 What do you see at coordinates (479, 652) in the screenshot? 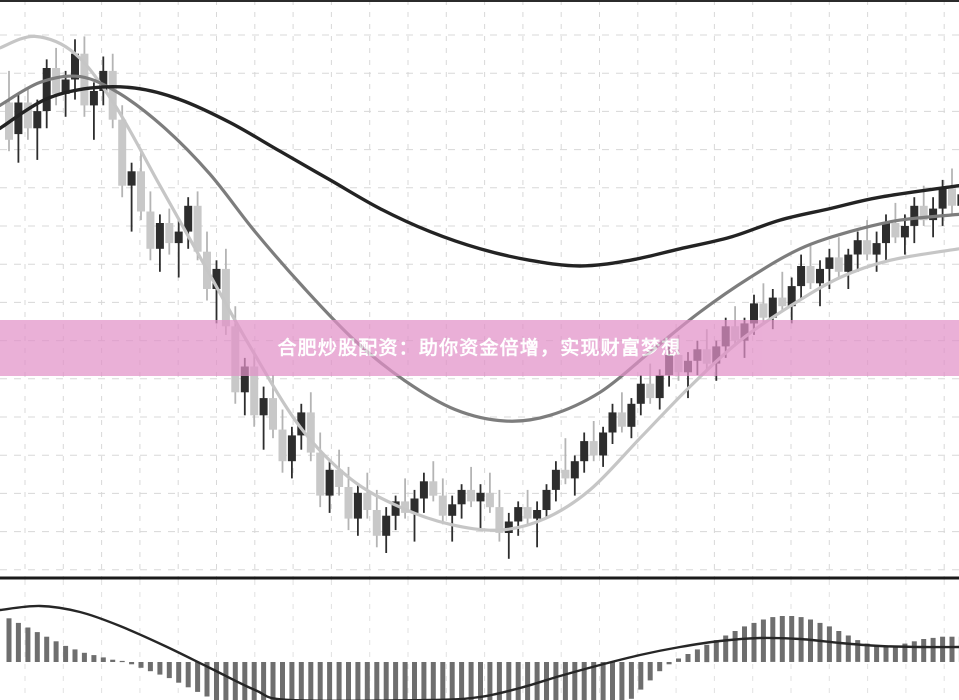
I see `macd-signal-line` at bounding box center [479, 652].